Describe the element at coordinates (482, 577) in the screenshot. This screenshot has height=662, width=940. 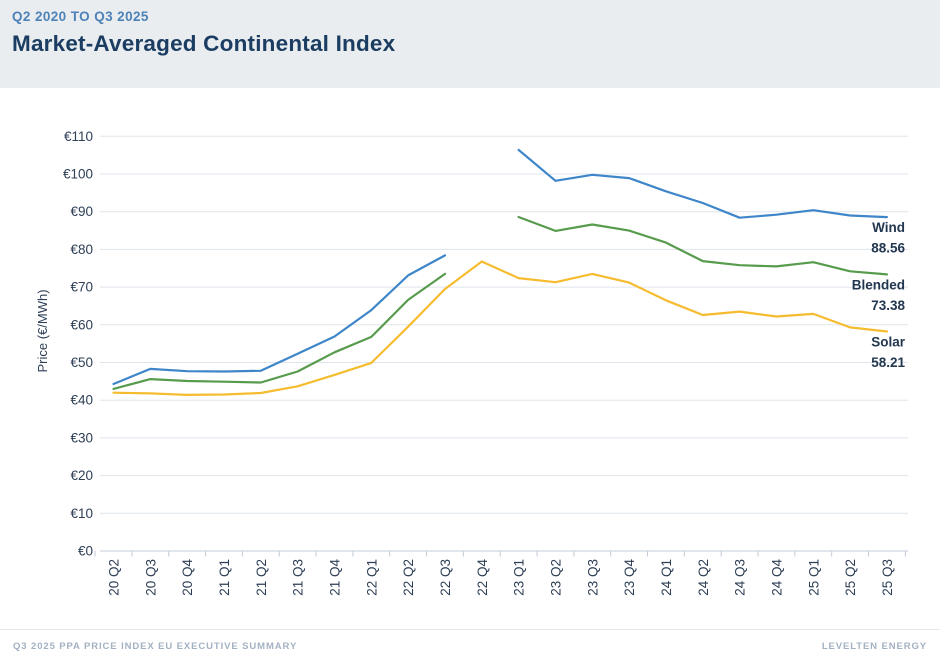
I see `x-tick-label: 22 Q4` at that location.